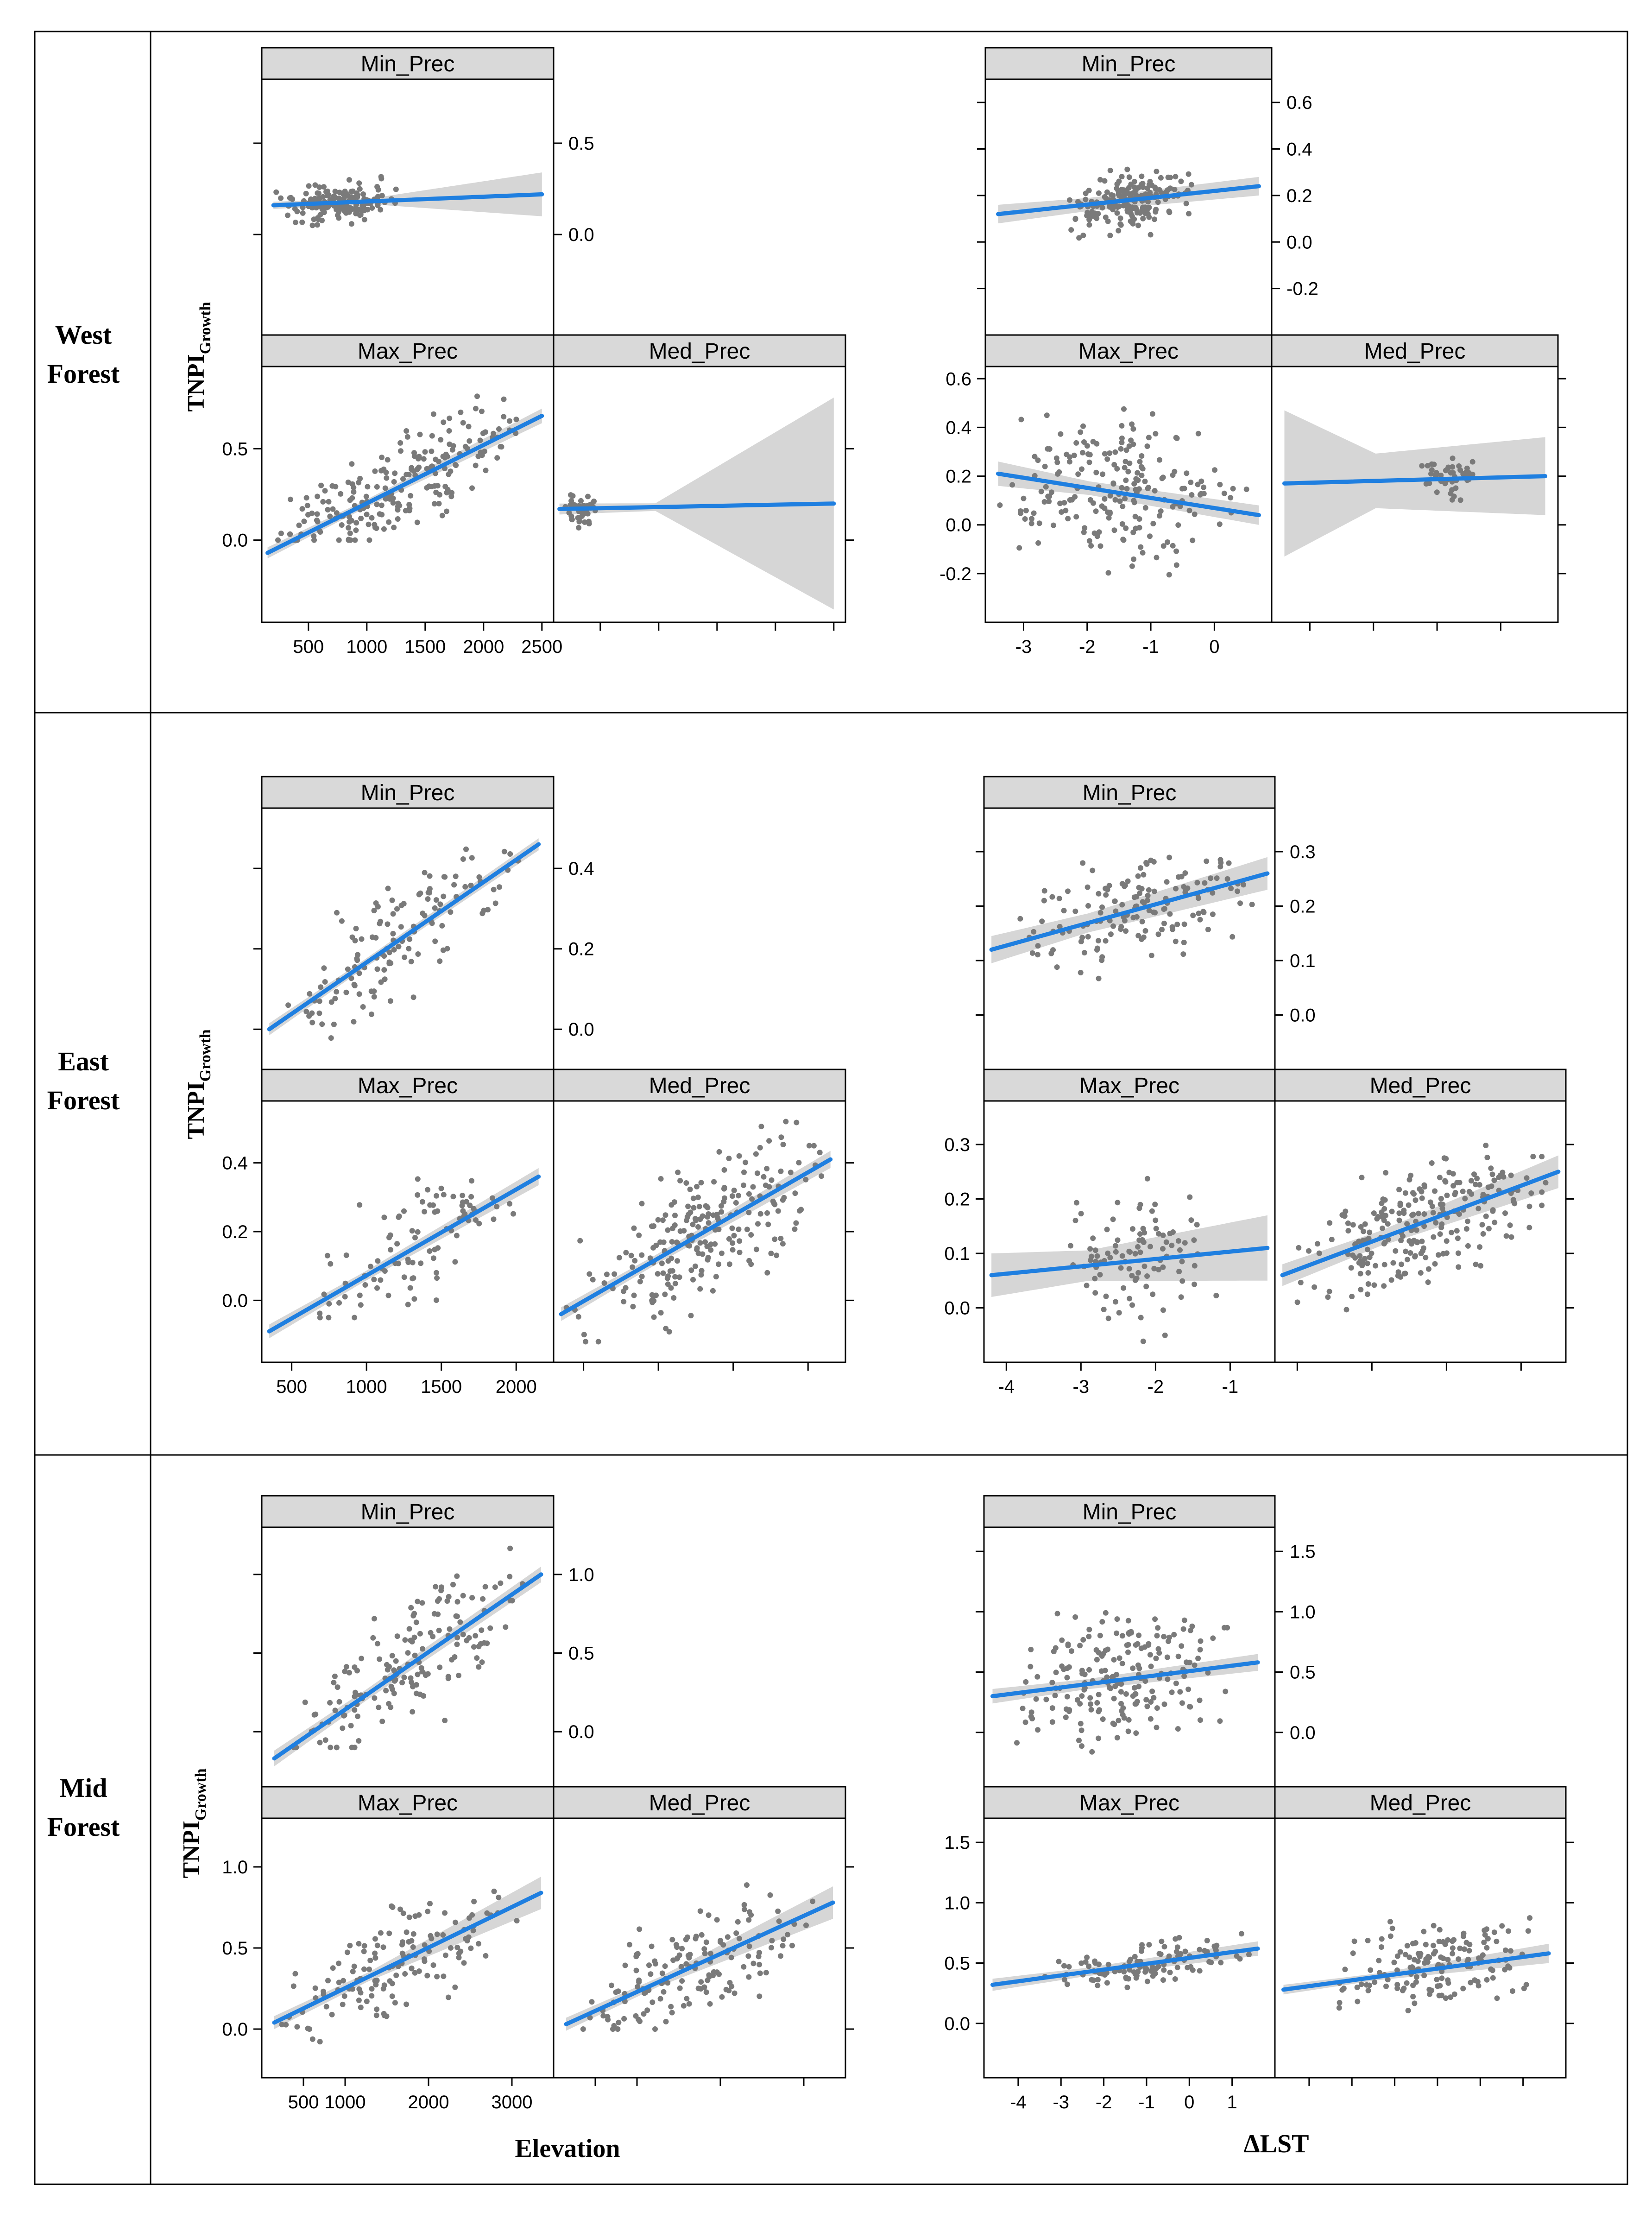 This screenshot has height=2226, width=1652. What do you see at coordinates (516, 1387) in the screenshot?
I see `x-tick-label: 2000` at bounding box center [516, 1387].